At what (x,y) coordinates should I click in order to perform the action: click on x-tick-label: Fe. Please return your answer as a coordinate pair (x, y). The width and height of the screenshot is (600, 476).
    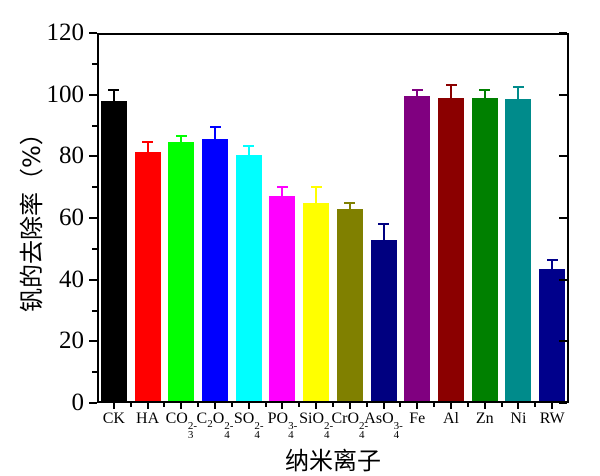
    Looking at the image, I should click on (417, 418).